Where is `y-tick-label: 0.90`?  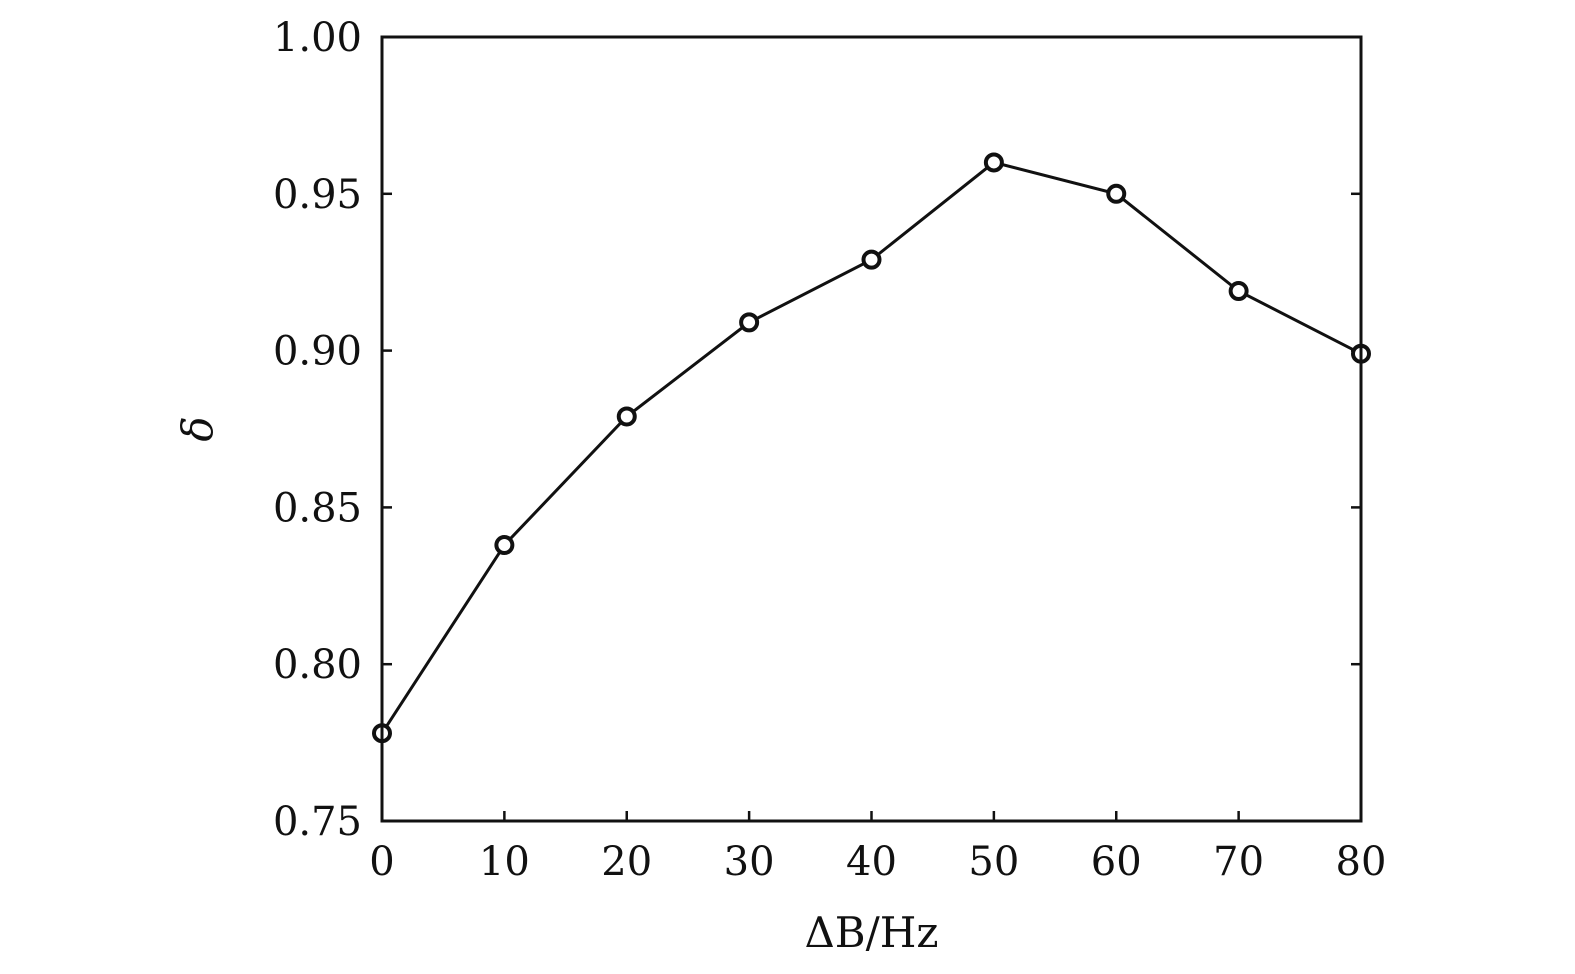
y-tick-label: 0.90 is located at coordinates (317, 352).